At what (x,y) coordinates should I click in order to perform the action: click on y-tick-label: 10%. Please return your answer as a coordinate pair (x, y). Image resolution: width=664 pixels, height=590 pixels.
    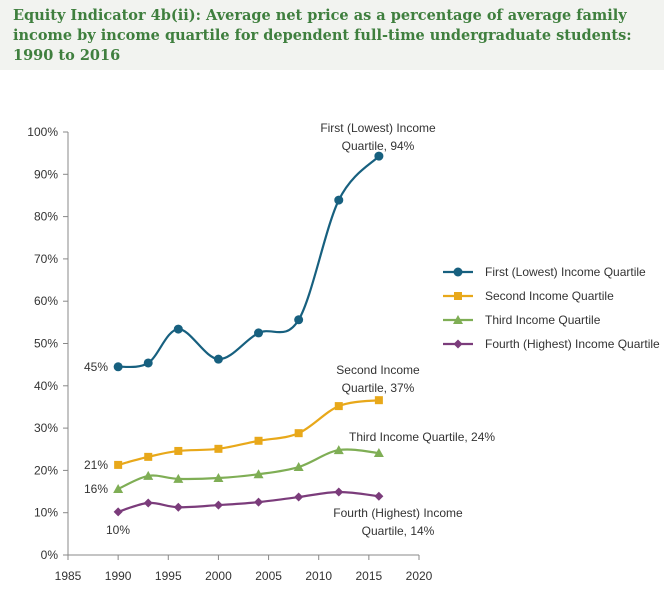
    Looking at the image, I should click on (46, 513).